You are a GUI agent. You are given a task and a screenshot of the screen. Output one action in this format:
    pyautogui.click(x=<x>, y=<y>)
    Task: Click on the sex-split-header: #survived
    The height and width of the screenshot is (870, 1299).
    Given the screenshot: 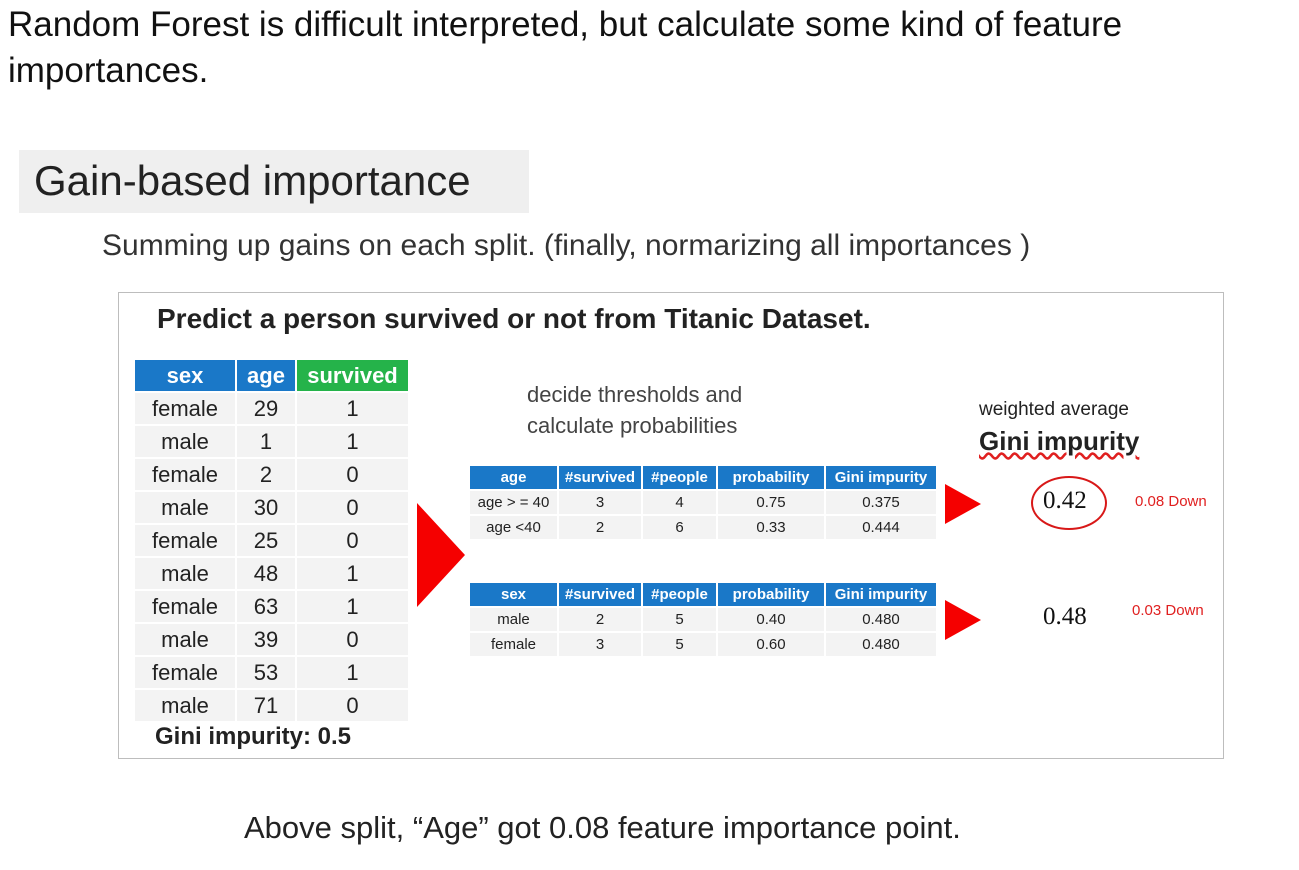 What is the action you would take?
    pyautogui.click(x=601, y=595)
    